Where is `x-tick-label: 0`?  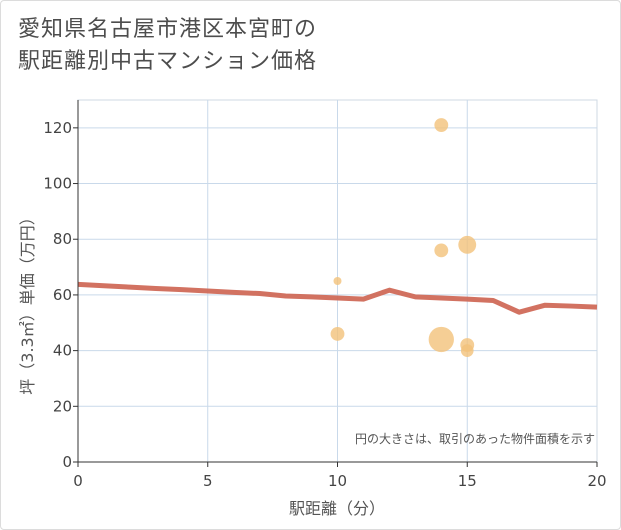
x-tick-label: 0 is located at coordinates (78, 481).